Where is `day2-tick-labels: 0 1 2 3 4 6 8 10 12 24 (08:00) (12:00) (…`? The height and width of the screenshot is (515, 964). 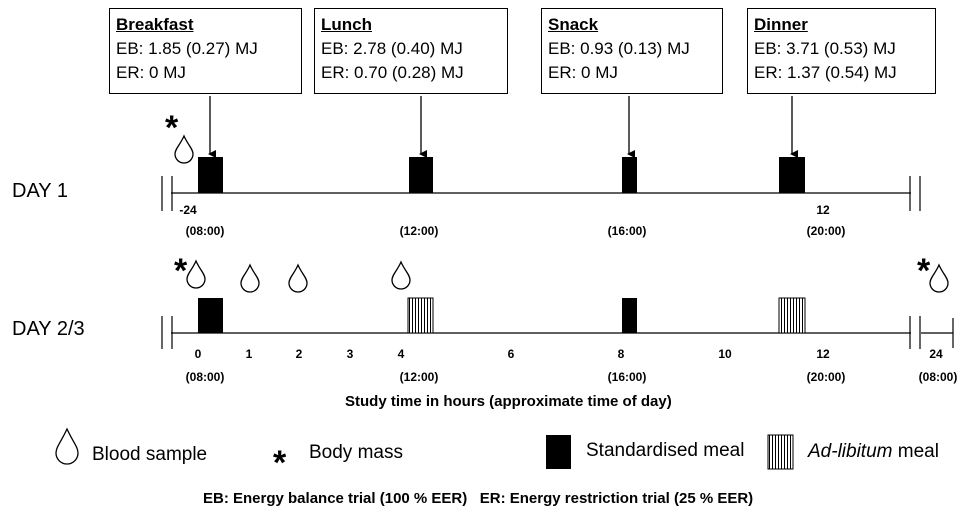
day2-tick-labels: 0 1 2 3 4 6 8 10 12 24 (08:00) (12:00) (… is located at coordinates (572, 365).